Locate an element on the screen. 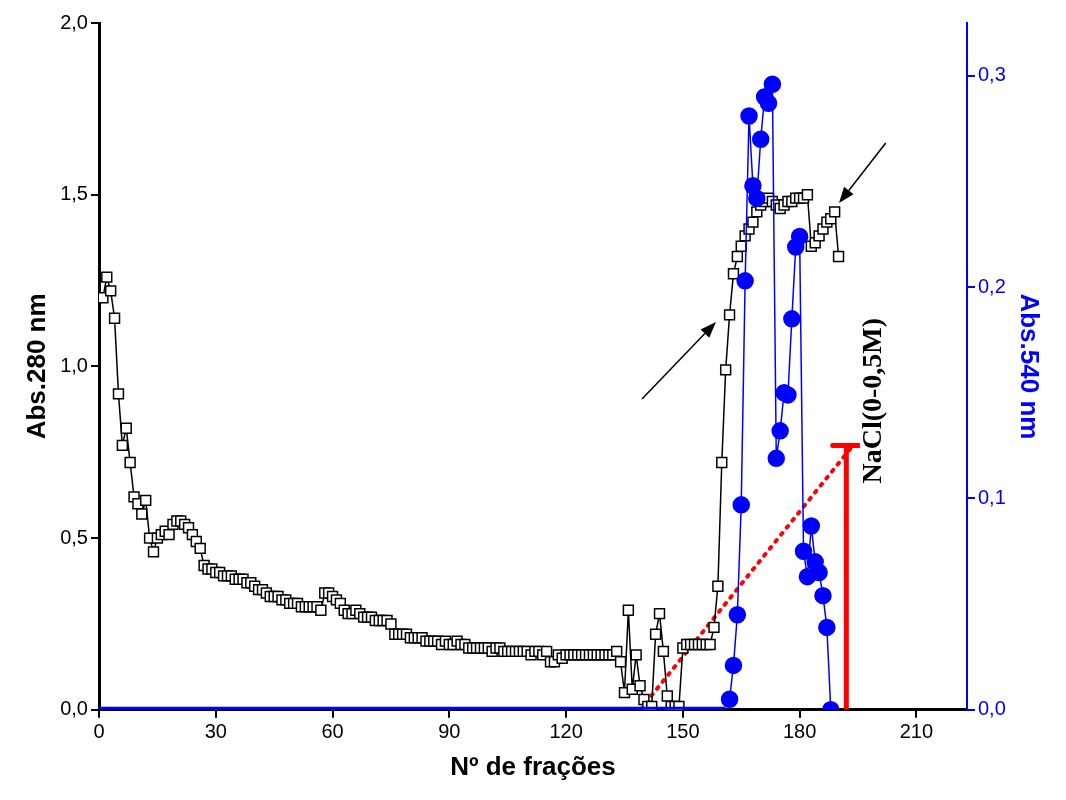 This screenshot has width=1066, height=800. x-tick-label: 210 is located at coordinates (916, 731).